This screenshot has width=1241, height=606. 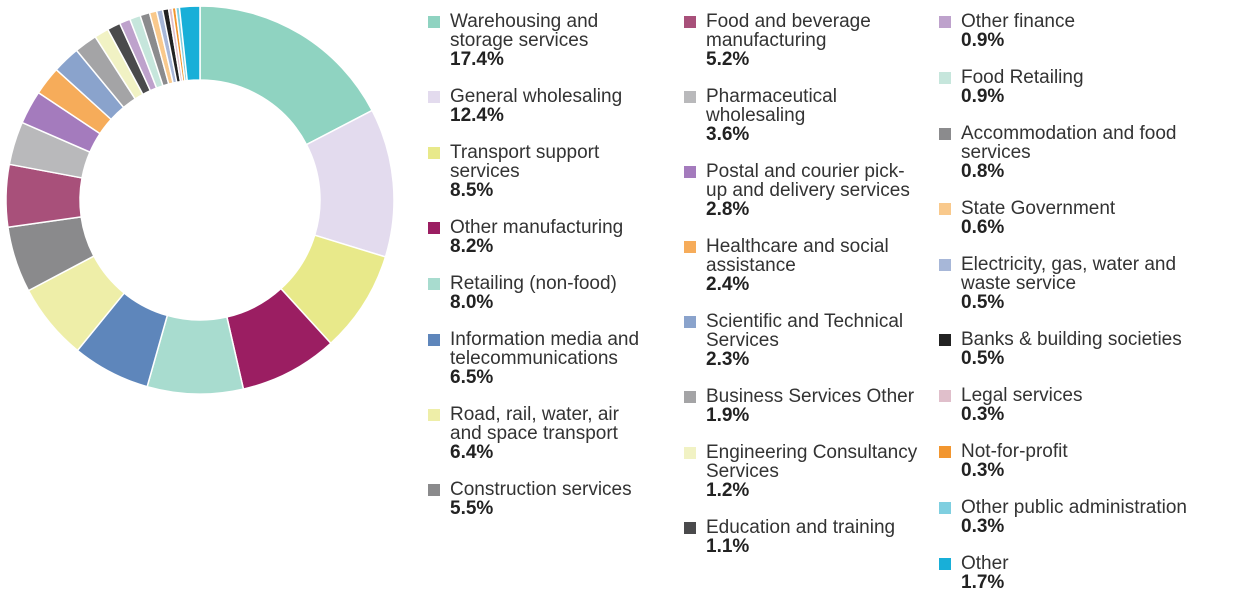 I want to click on legend-item: Engineering Consultancy Services 1.2%, so click(x=801, y=471).